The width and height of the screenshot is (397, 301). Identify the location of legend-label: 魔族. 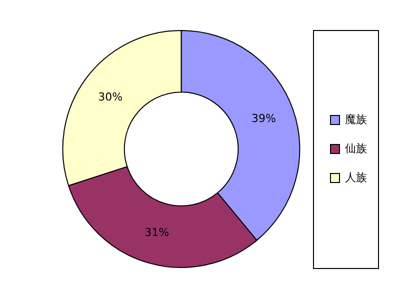
(356, 119).